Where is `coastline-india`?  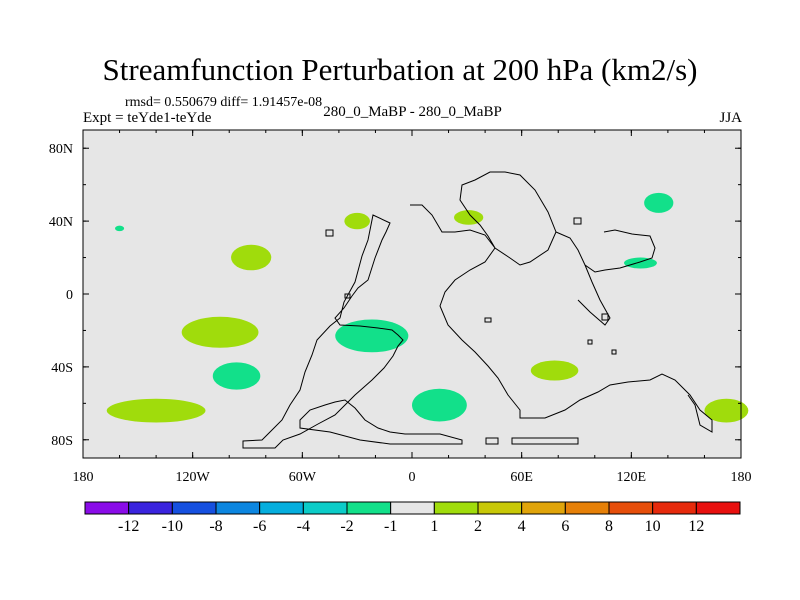 coastline-india is located at coordinates (594, 295).